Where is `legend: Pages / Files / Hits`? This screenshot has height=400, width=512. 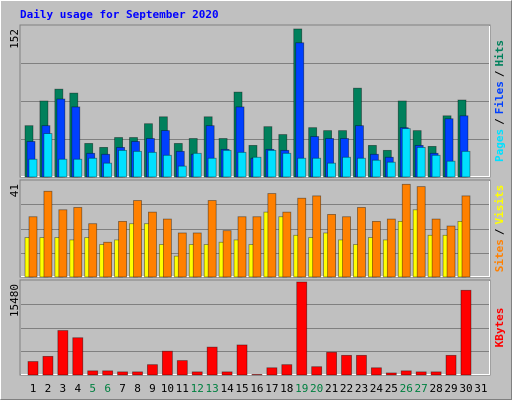 legend: Pages / Files / Hits is located at coordinates (499, 101).